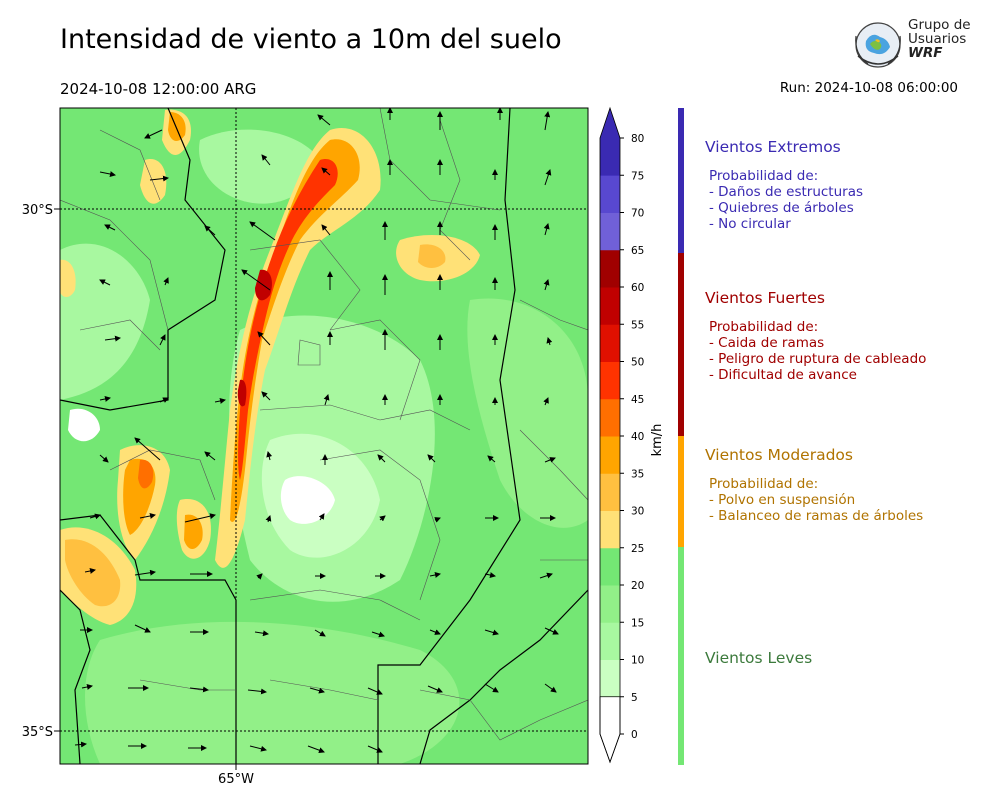 This screenshot has width=1000, height=800. What do you see at coordinates (637, 251) in the screenshot?
I see `colorbar-tick-label: 65` at bounding box center [637, 251].